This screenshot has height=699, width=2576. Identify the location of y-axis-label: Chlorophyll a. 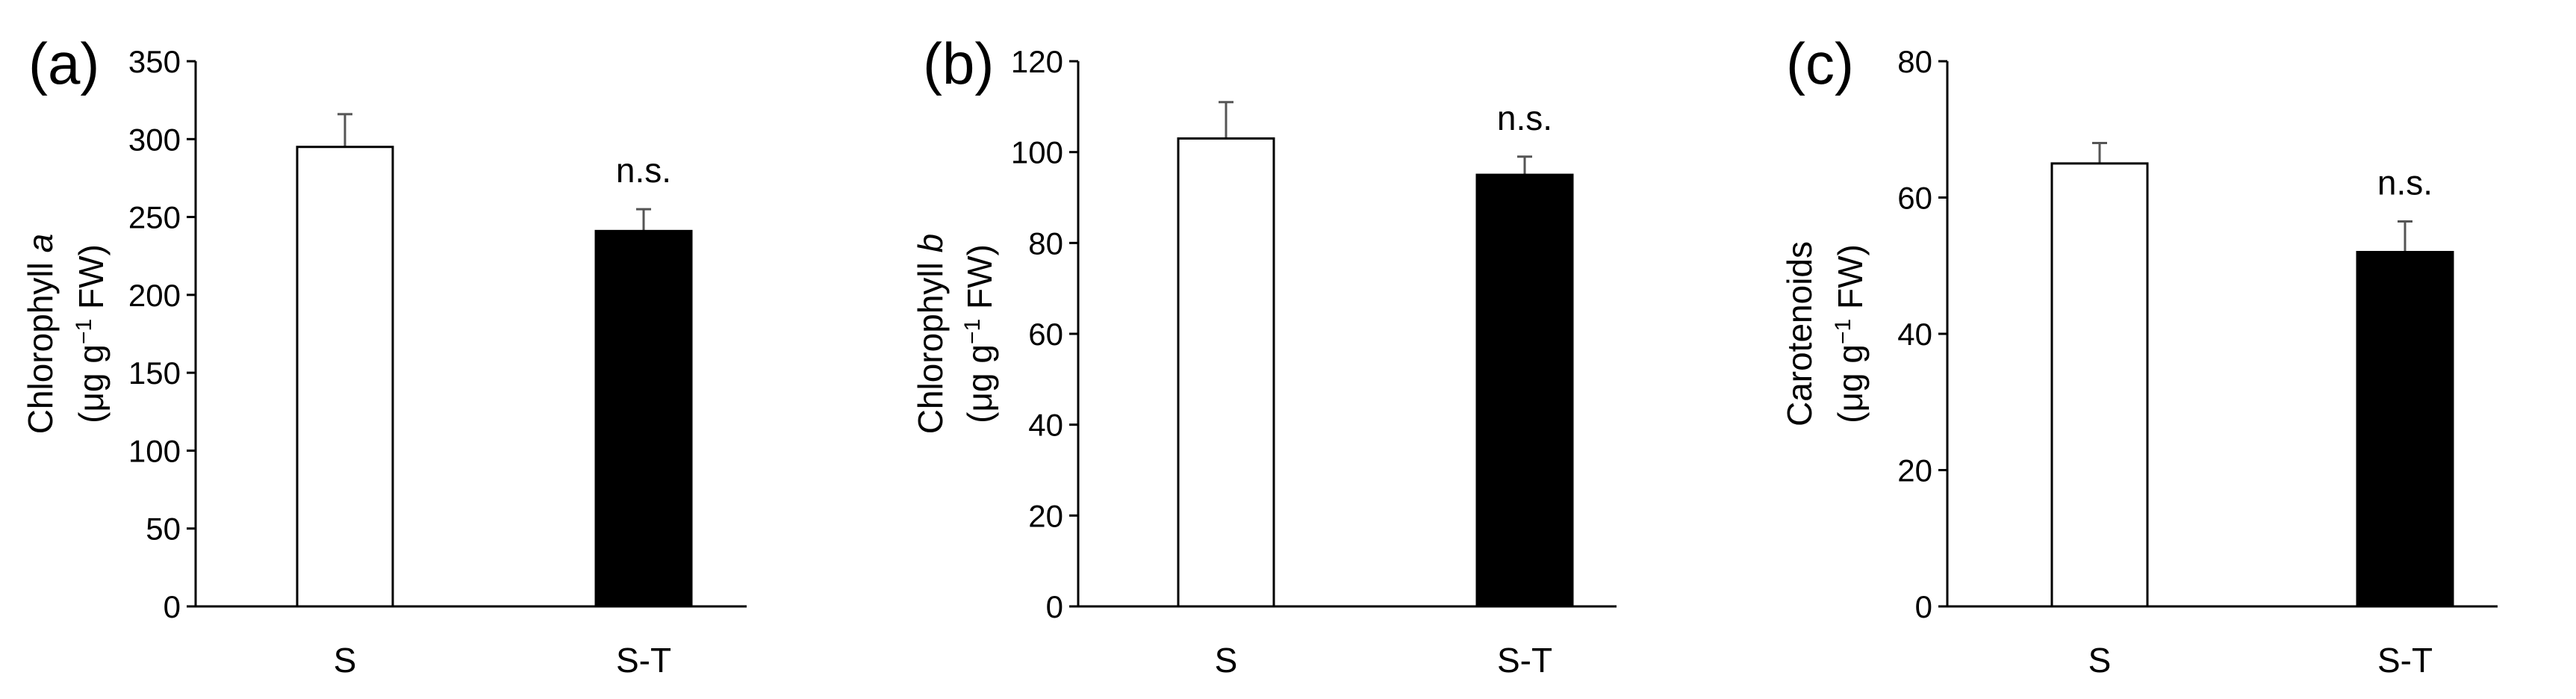
(40, 334).